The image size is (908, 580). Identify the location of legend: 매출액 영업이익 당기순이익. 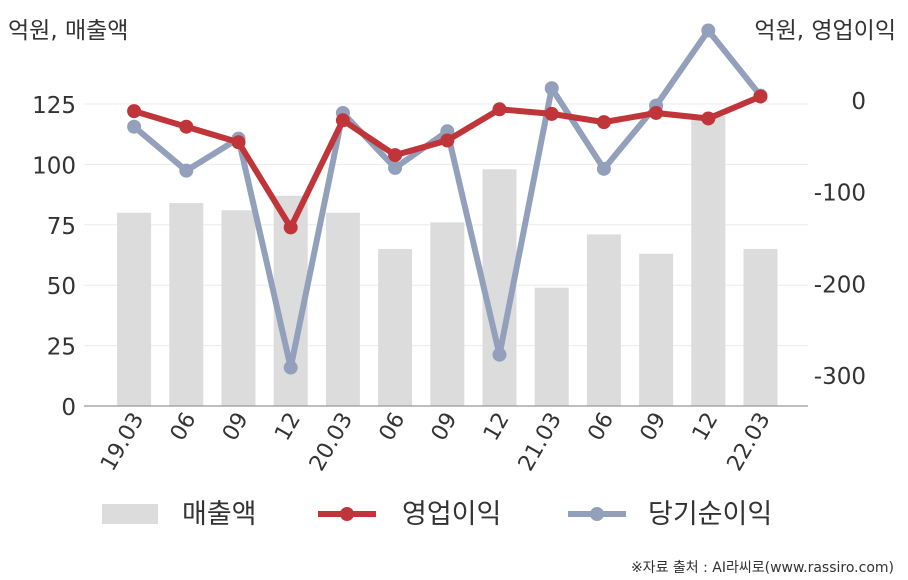
(437, 514).